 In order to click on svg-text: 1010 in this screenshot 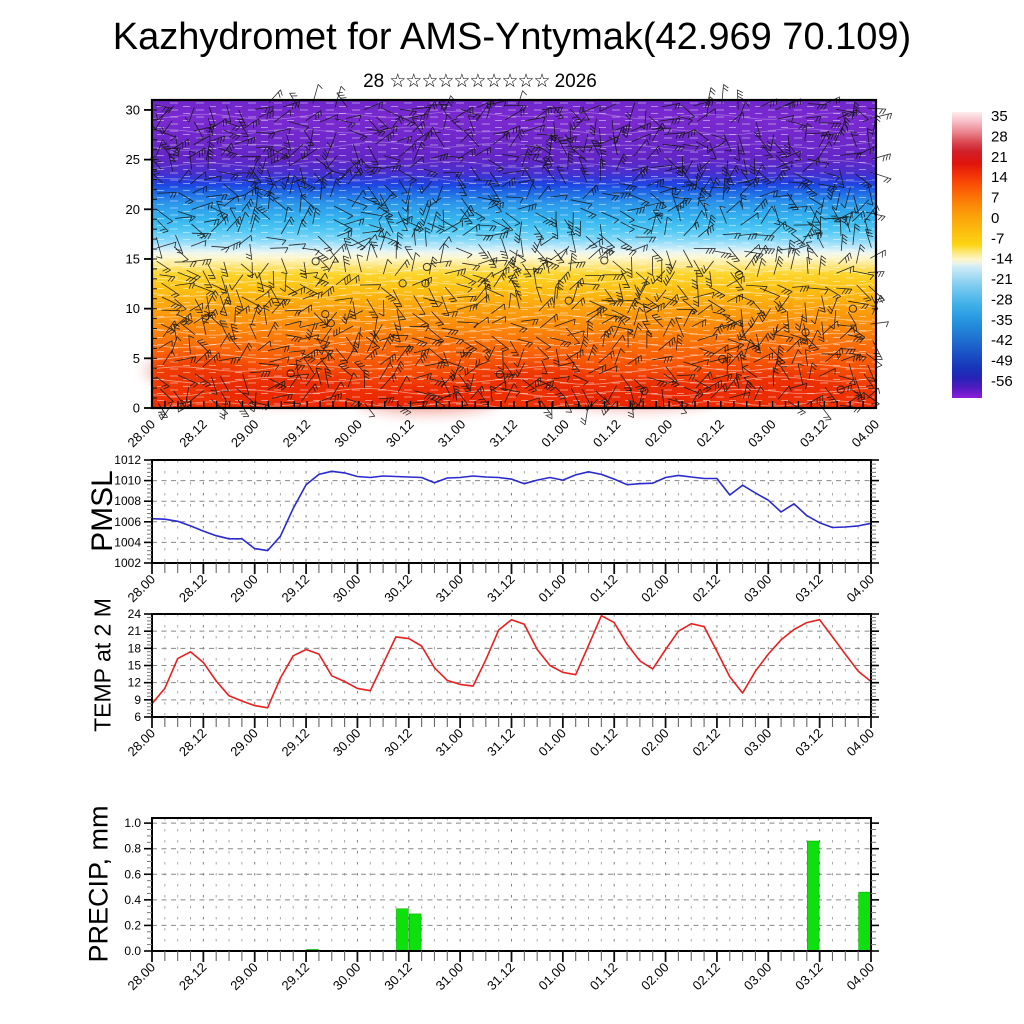, I will do `click(127, 481)`.